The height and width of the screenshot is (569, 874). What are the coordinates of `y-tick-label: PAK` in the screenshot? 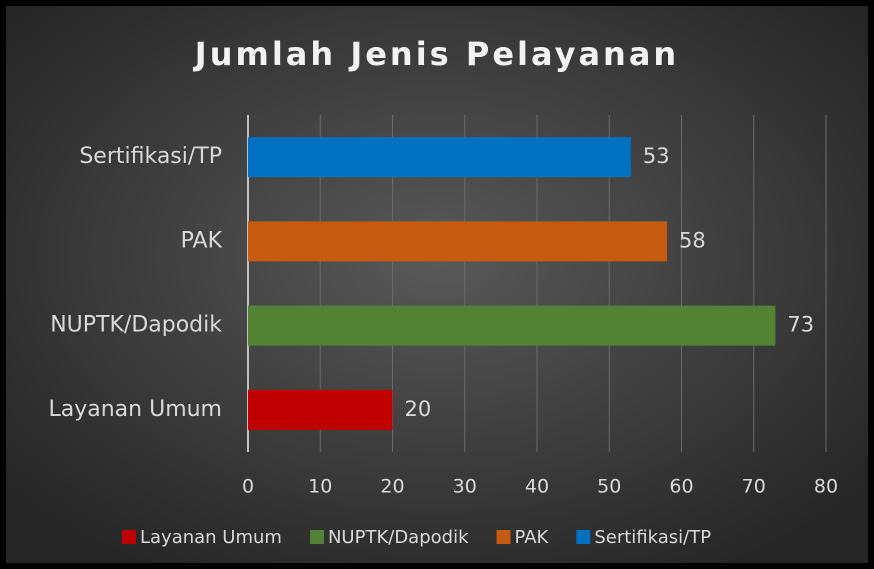 It's located at (202, 240).